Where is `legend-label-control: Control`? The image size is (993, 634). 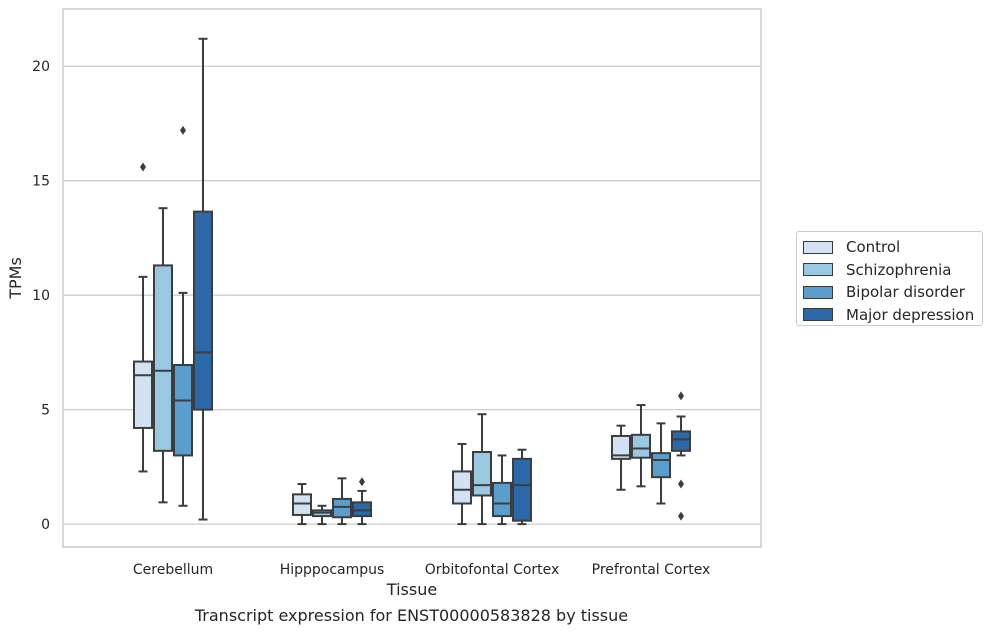 legend-label-control: Control is located at coordinates (873, 247).